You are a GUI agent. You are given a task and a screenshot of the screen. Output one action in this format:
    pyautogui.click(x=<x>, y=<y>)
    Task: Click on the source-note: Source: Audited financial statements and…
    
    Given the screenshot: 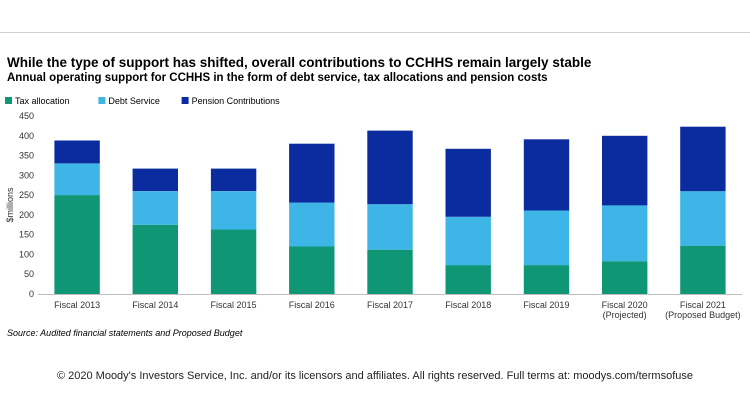 What is the action you would take?
    pyautogui.click(x=125, y=333)
    